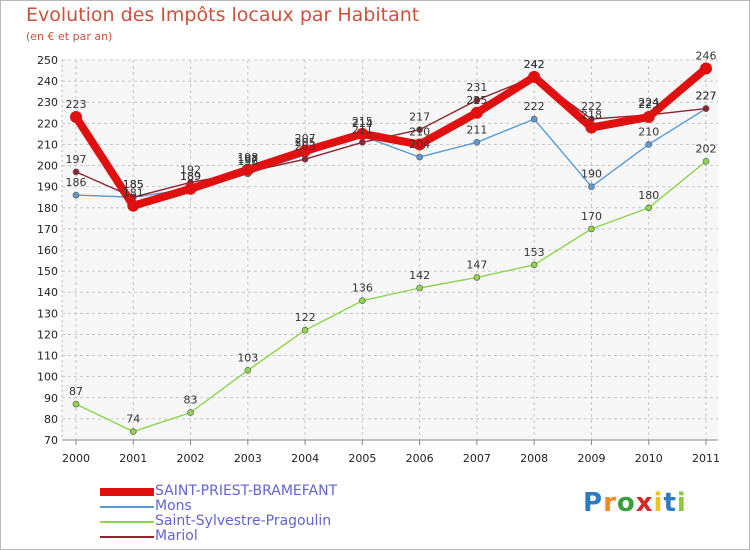  Describe the element at coordinates (69, 36) in the screenshot. I see `chart-subtitle: (en € et par an)` at that location.